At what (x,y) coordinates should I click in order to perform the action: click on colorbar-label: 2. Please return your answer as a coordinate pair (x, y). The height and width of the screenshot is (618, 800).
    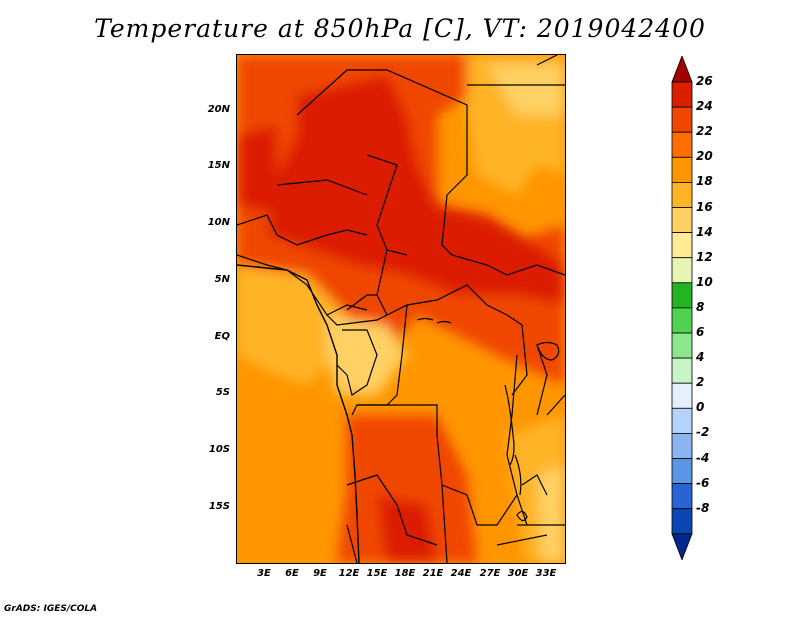
    Looking at the image, I should click on (700, 382).